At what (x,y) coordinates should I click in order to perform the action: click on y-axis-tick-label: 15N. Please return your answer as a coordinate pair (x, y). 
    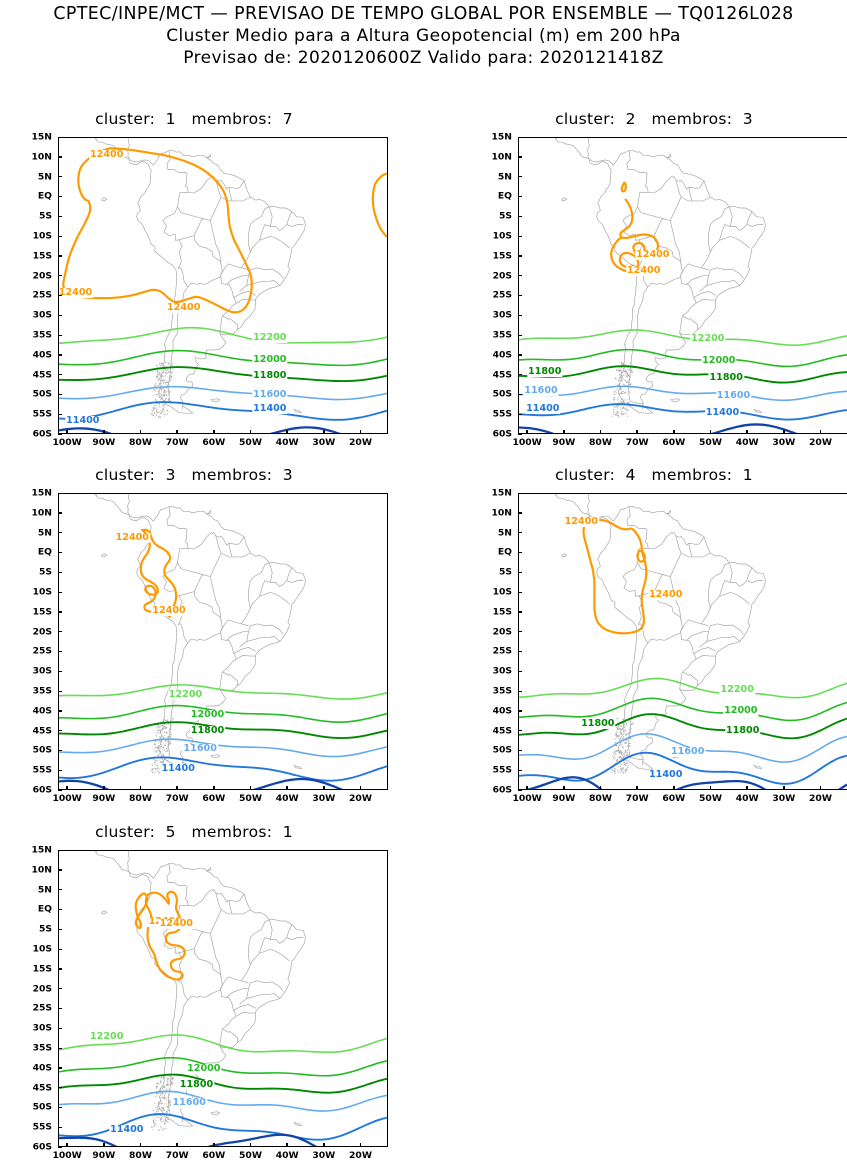
    Looking at the image, I should click on (501, 137).